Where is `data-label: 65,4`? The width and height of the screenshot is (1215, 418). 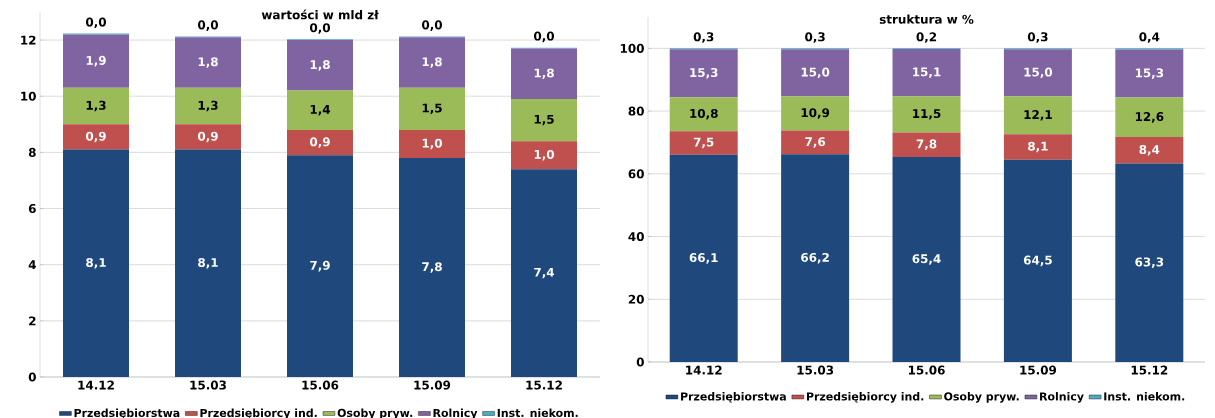 data-label: 65,4 is located at coordinates (926, 259).